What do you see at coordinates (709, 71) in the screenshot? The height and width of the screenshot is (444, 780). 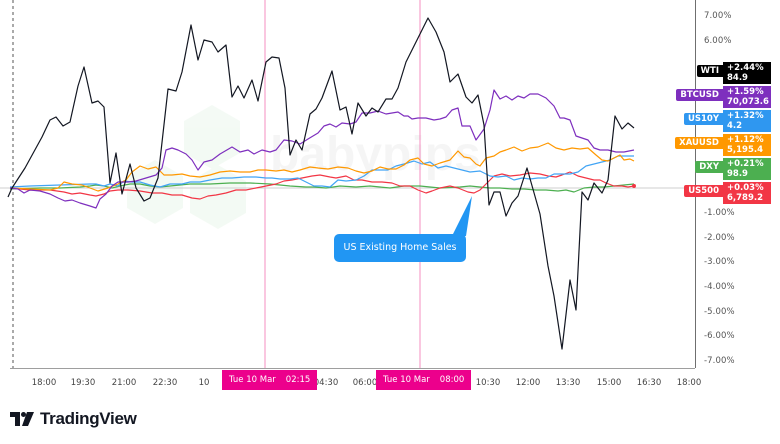 I see `legend-tag-symbol: WTI` at bounding box center [709, 71].